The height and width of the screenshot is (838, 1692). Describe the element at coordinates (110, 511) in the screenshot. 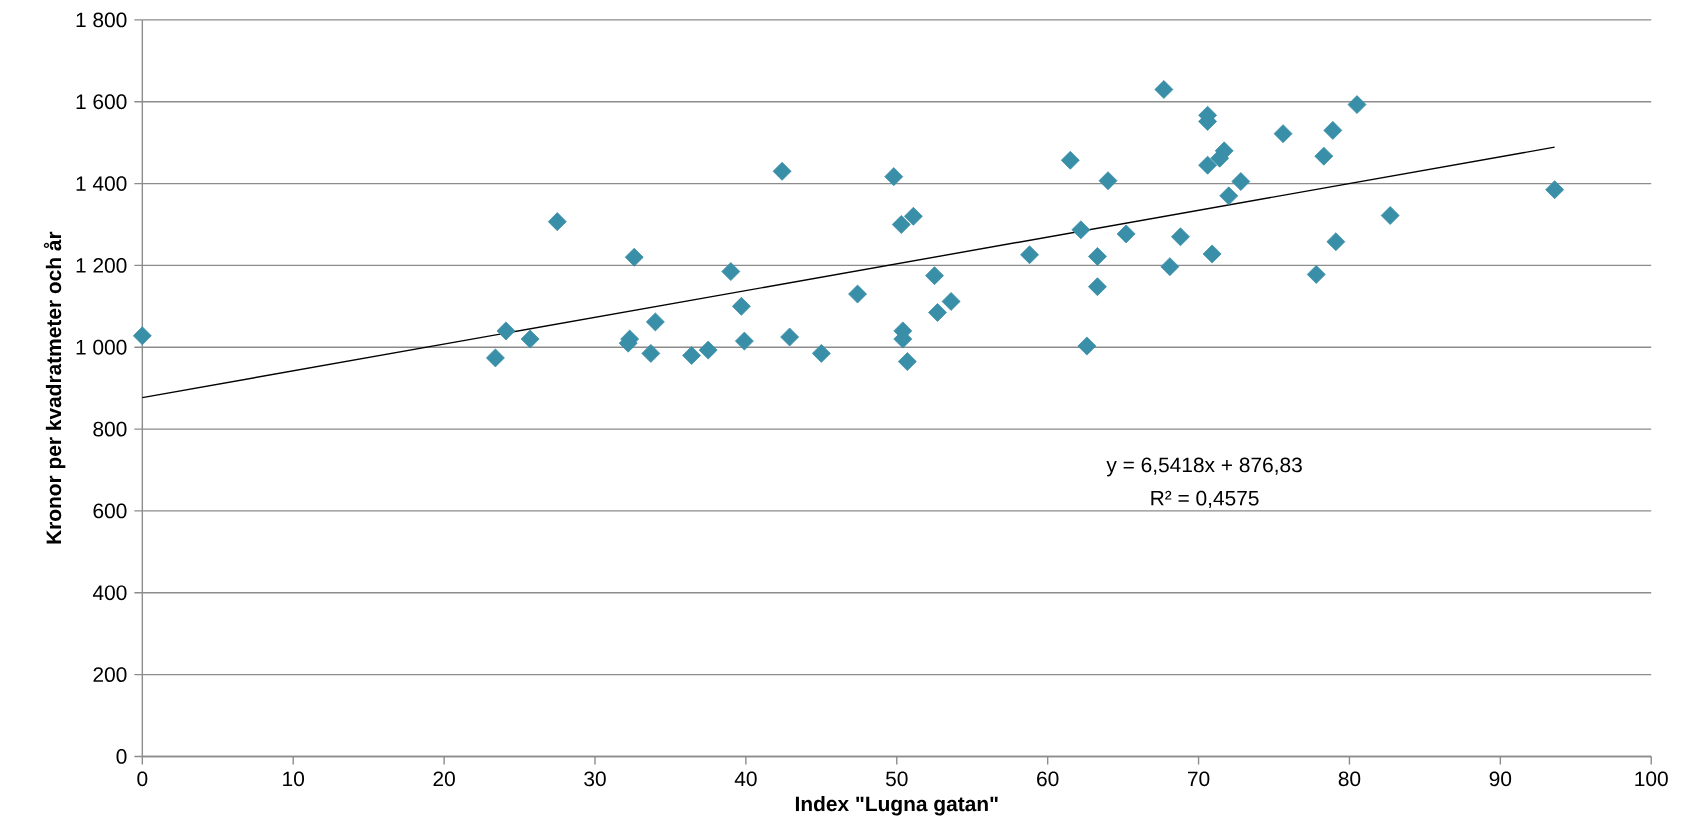

I see `y-tick-label: 600` at that location.